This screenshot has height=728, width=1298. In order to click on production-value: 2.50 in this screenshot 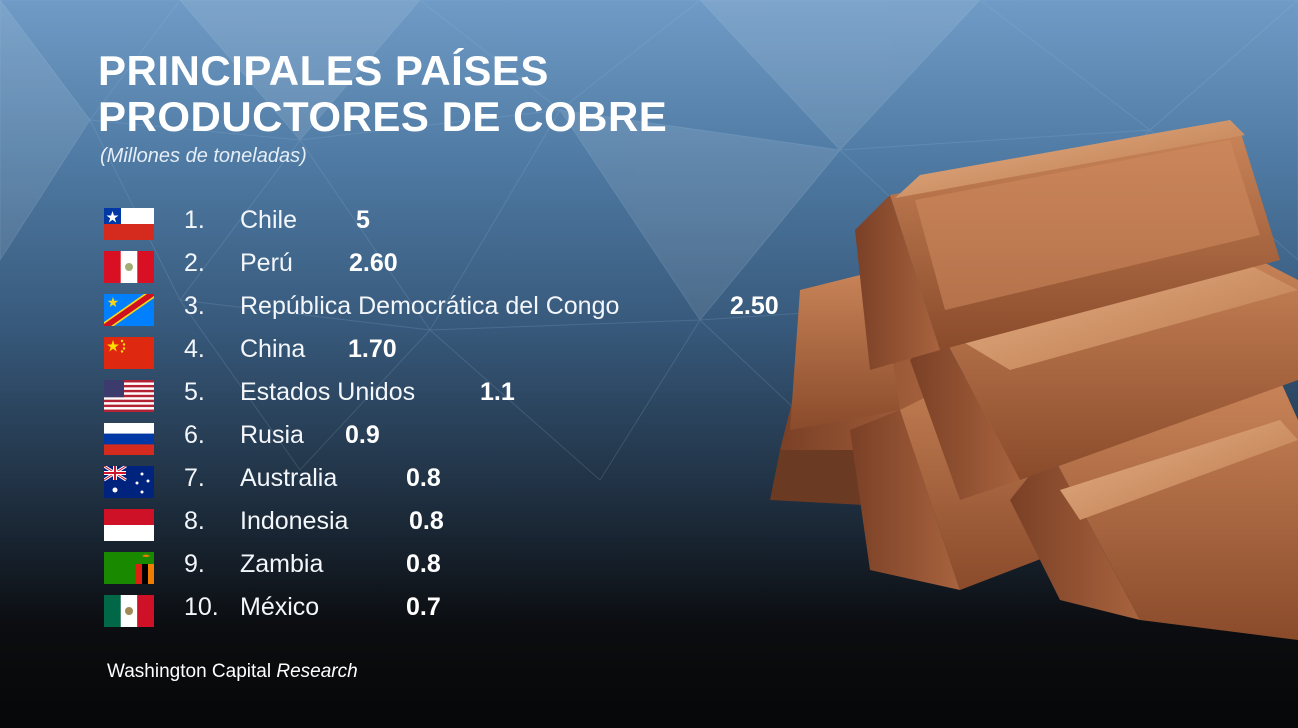, I will do `click(754, 306)`.